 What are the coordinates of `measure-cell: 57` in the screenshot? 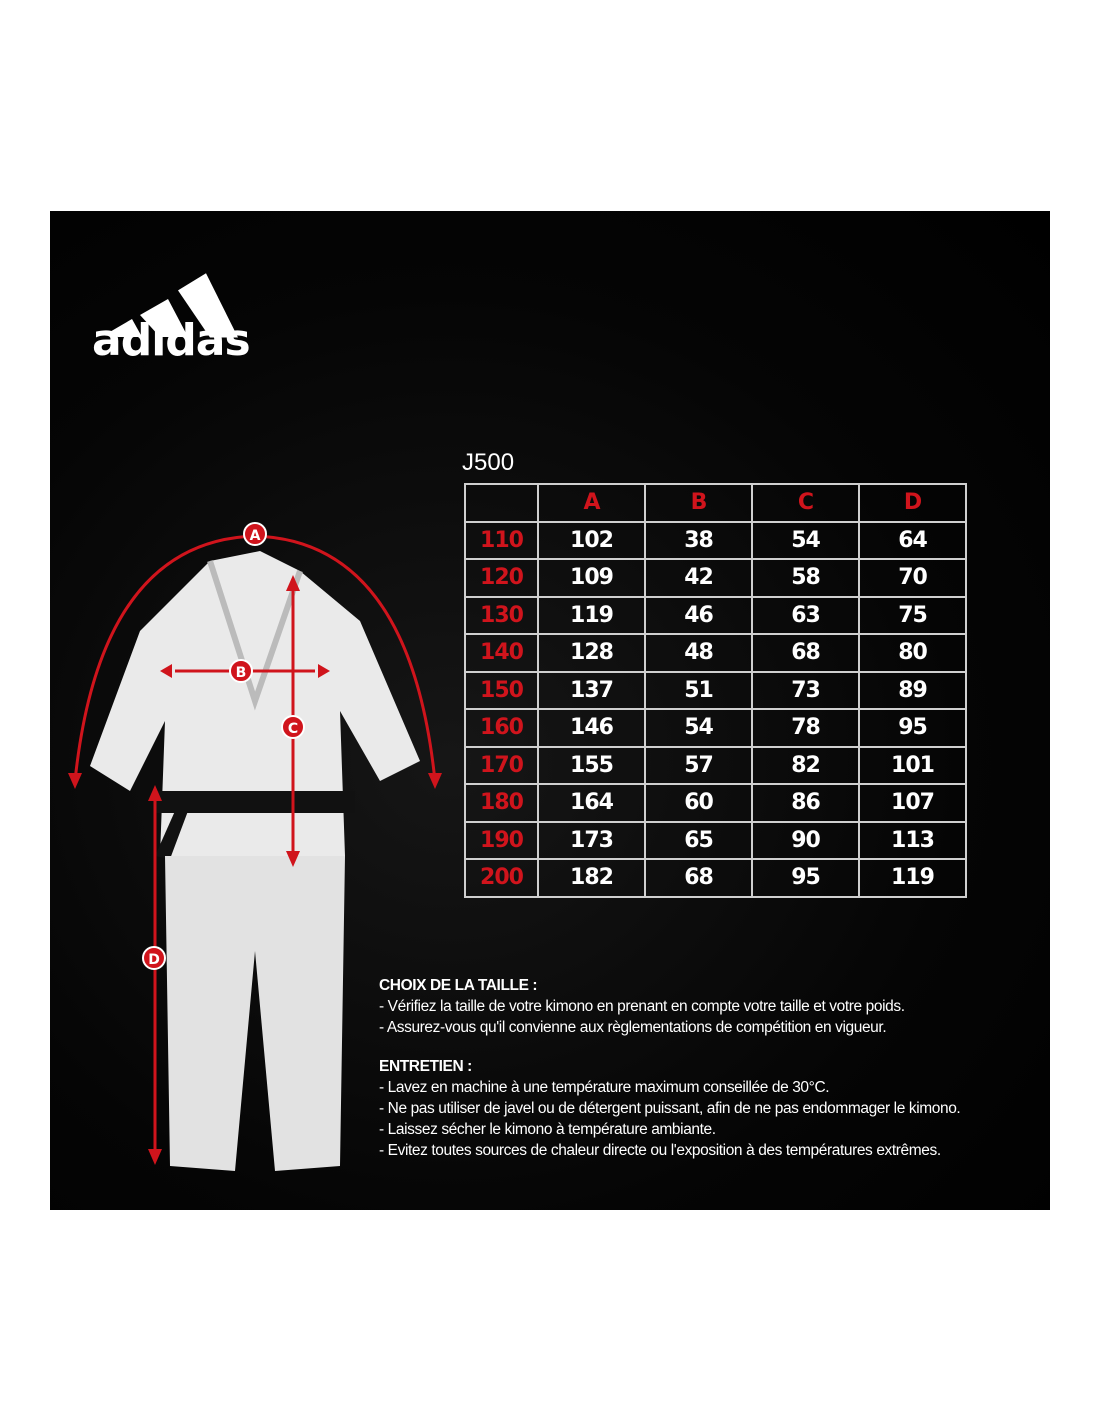 It's located at (698, 765).